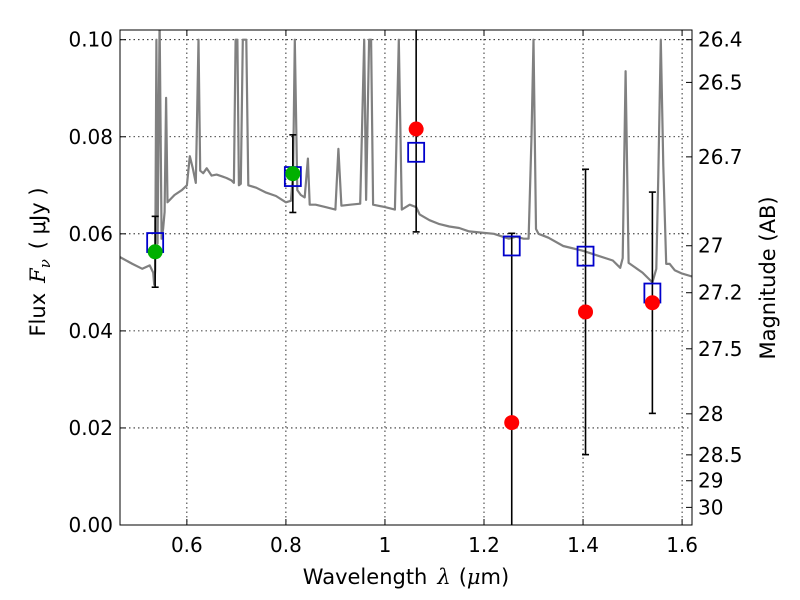  What do you see at coordinates (710, 414) in the screenshot?
I see `y2-tick-label: 28` at bounding box center [710, 414].